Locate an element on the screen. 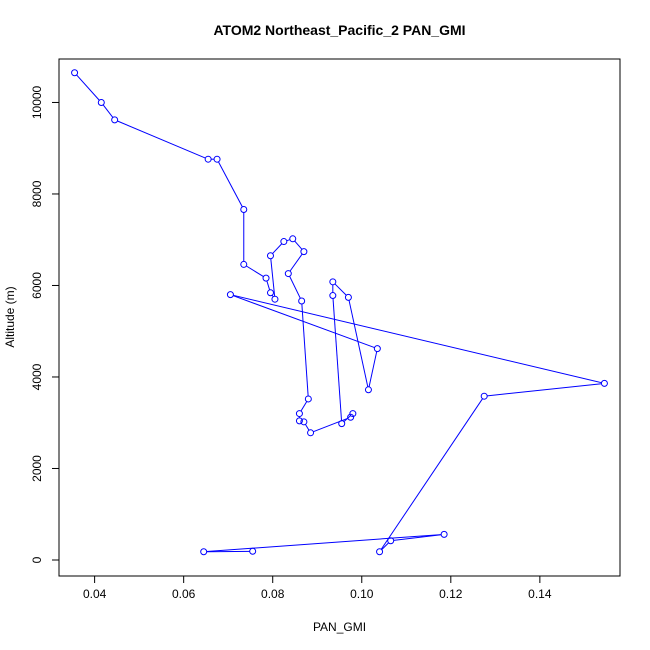 This screenshot has height=650, width=650. y-axis-label: Altitude (m) is located at coordinates (10, 316).